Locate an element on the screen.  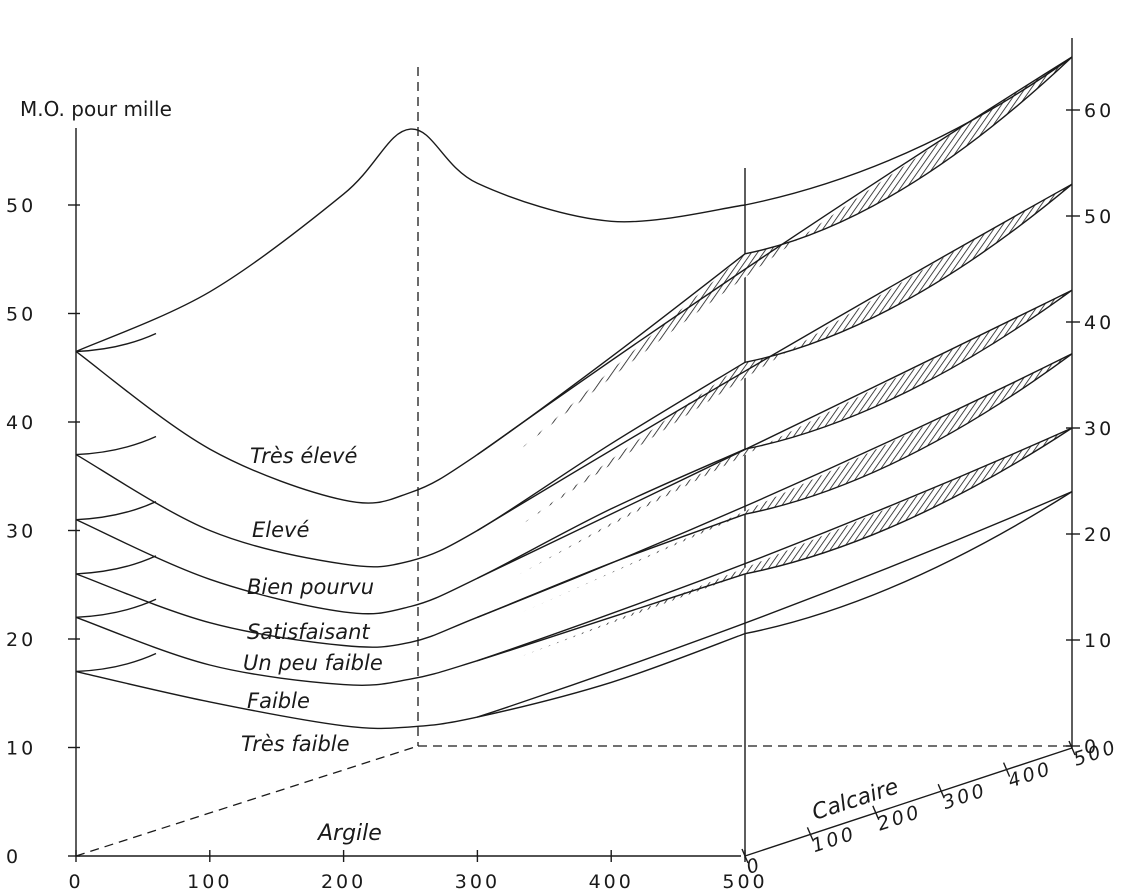
right-tick-label: 20 is located at coordinates (1099, 535).